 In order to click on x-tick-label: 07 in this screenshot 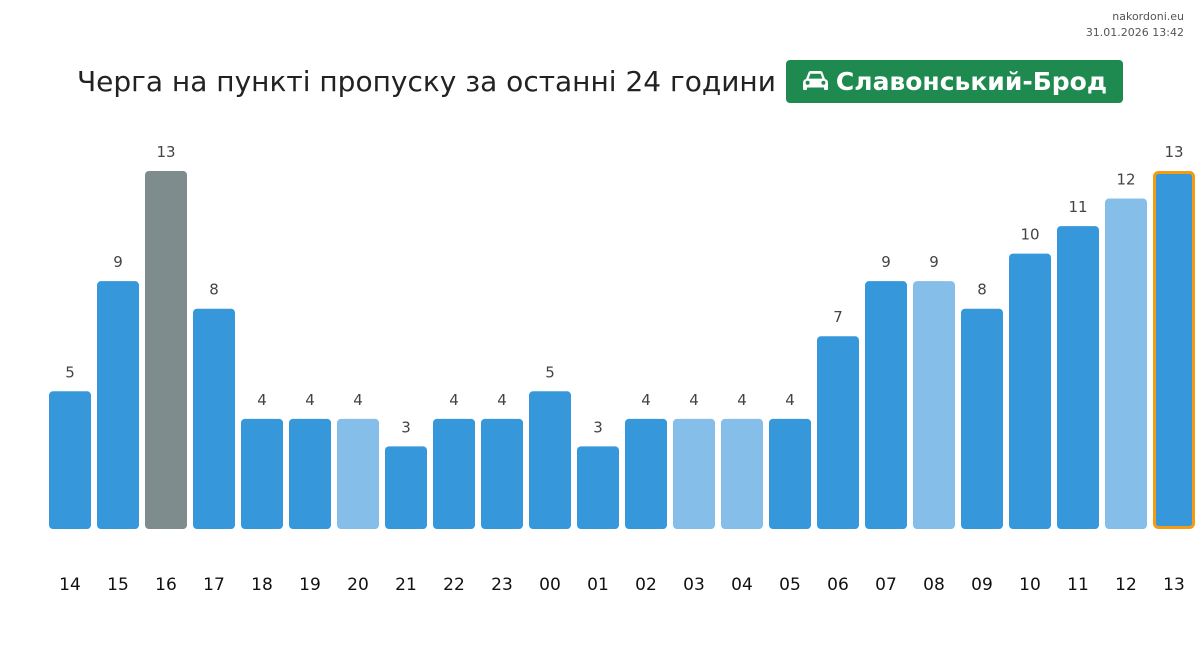, I will do `click(886, 585)`.